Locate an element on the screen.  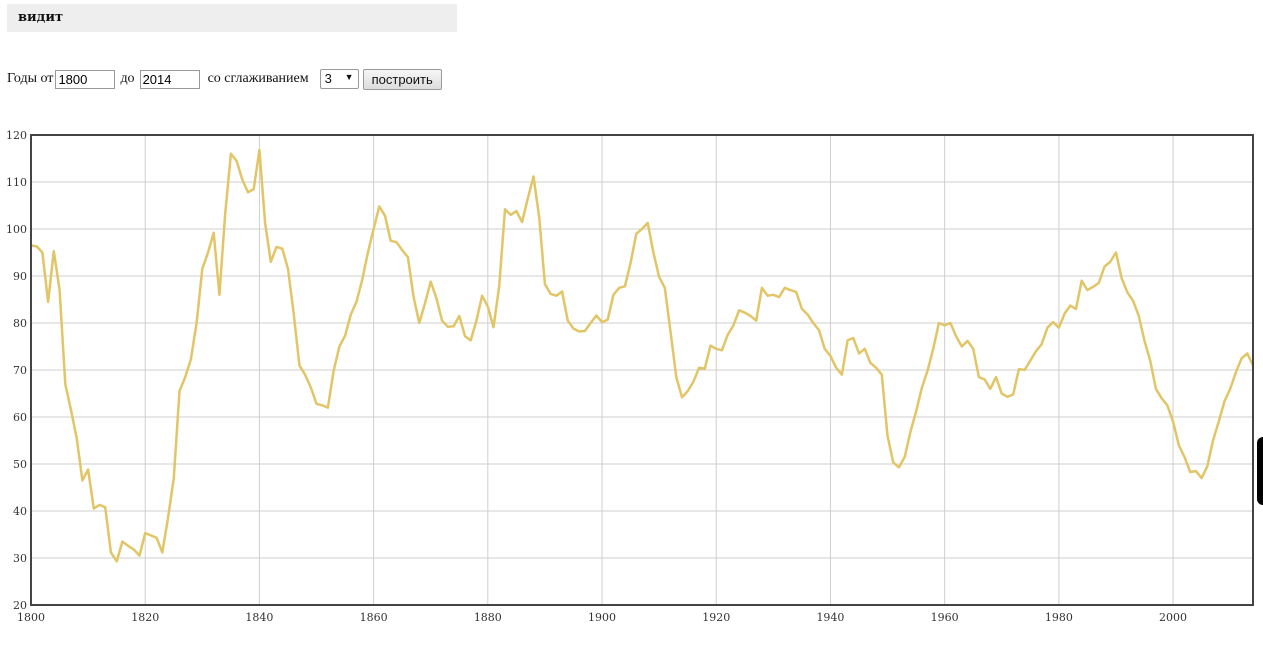
to-label: до is located at coordinates (127, 78).